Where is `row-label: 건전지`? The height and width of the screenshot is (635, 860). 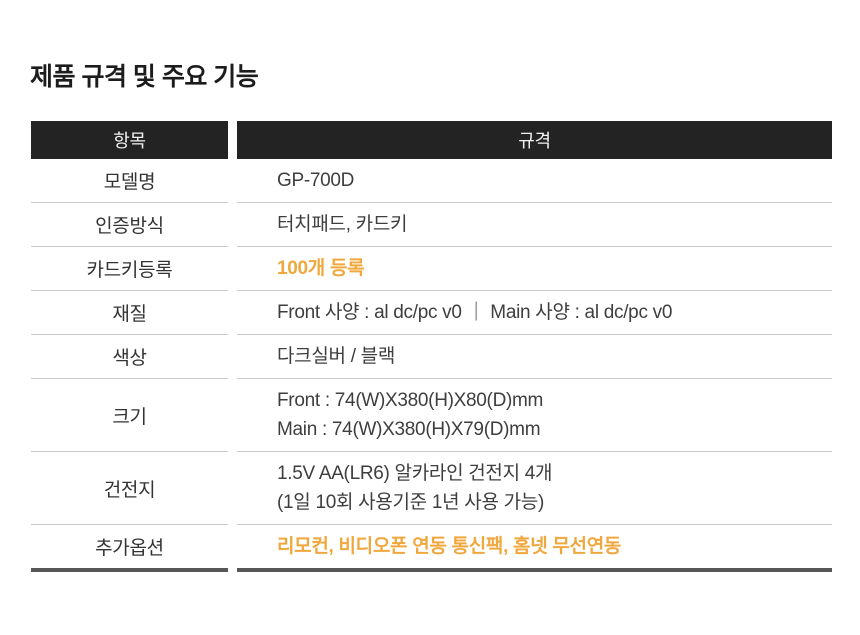 row-label: 건전지 is located at coordinates (129, 488).